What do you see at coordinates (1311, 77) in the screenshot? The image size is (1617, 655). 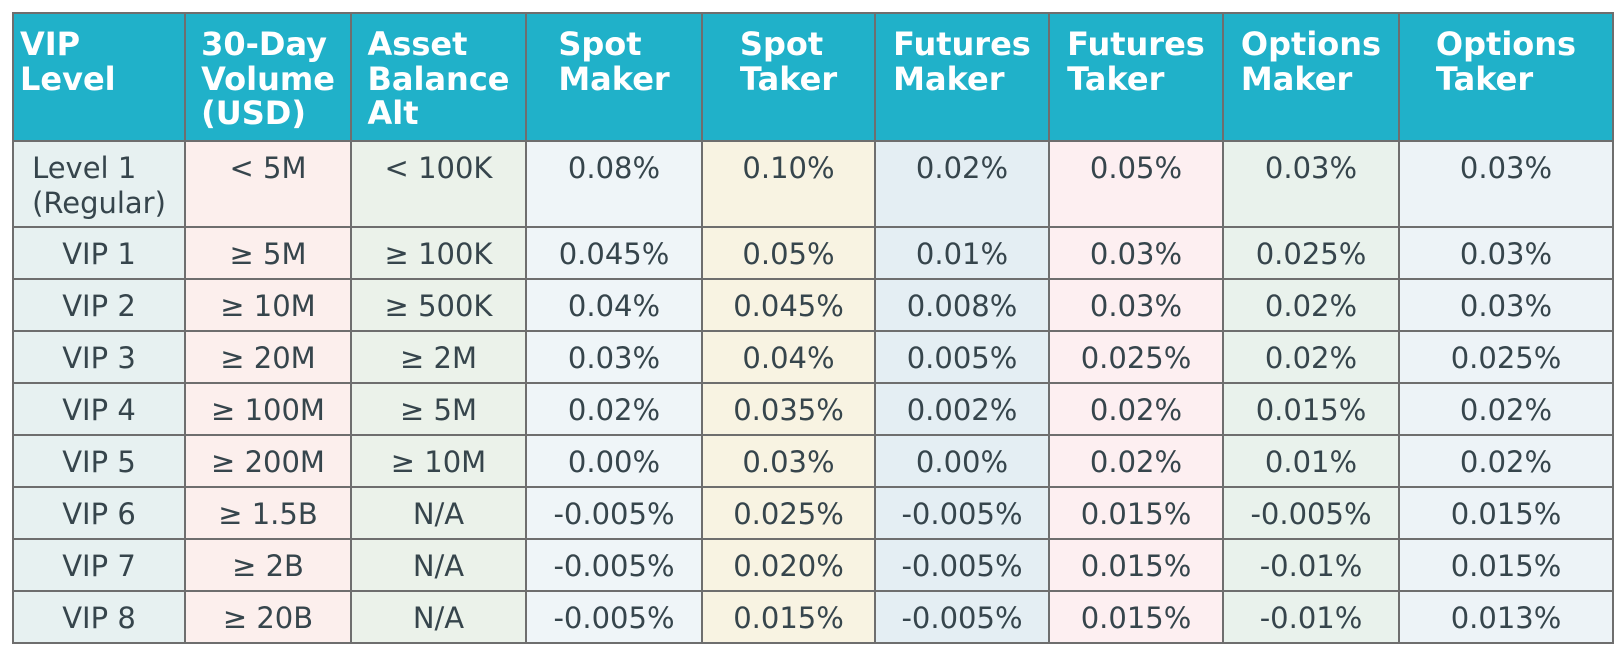 I see `column-header-options-maker: Options Maker` at bounding box center [1311, 77].